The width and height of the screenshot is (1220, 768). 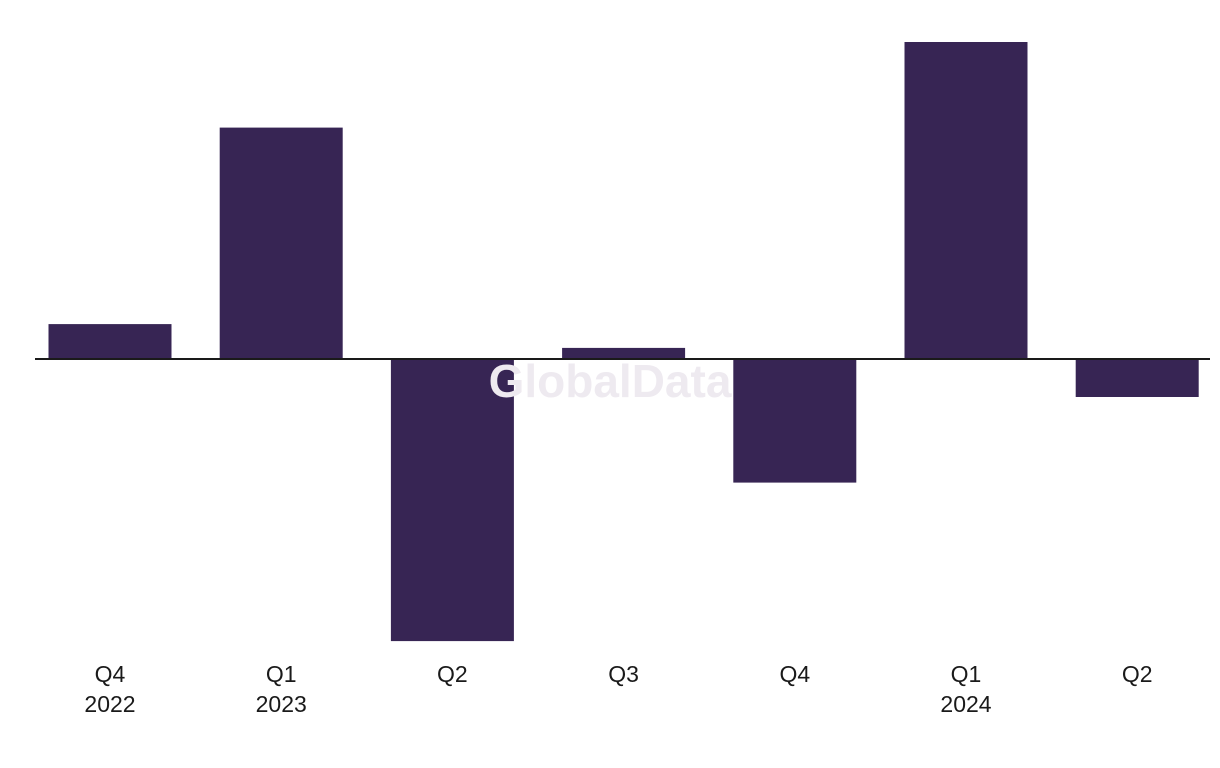 I want to click on x-tick-label-quarter-4: Q4, so click(x=794, y=674).